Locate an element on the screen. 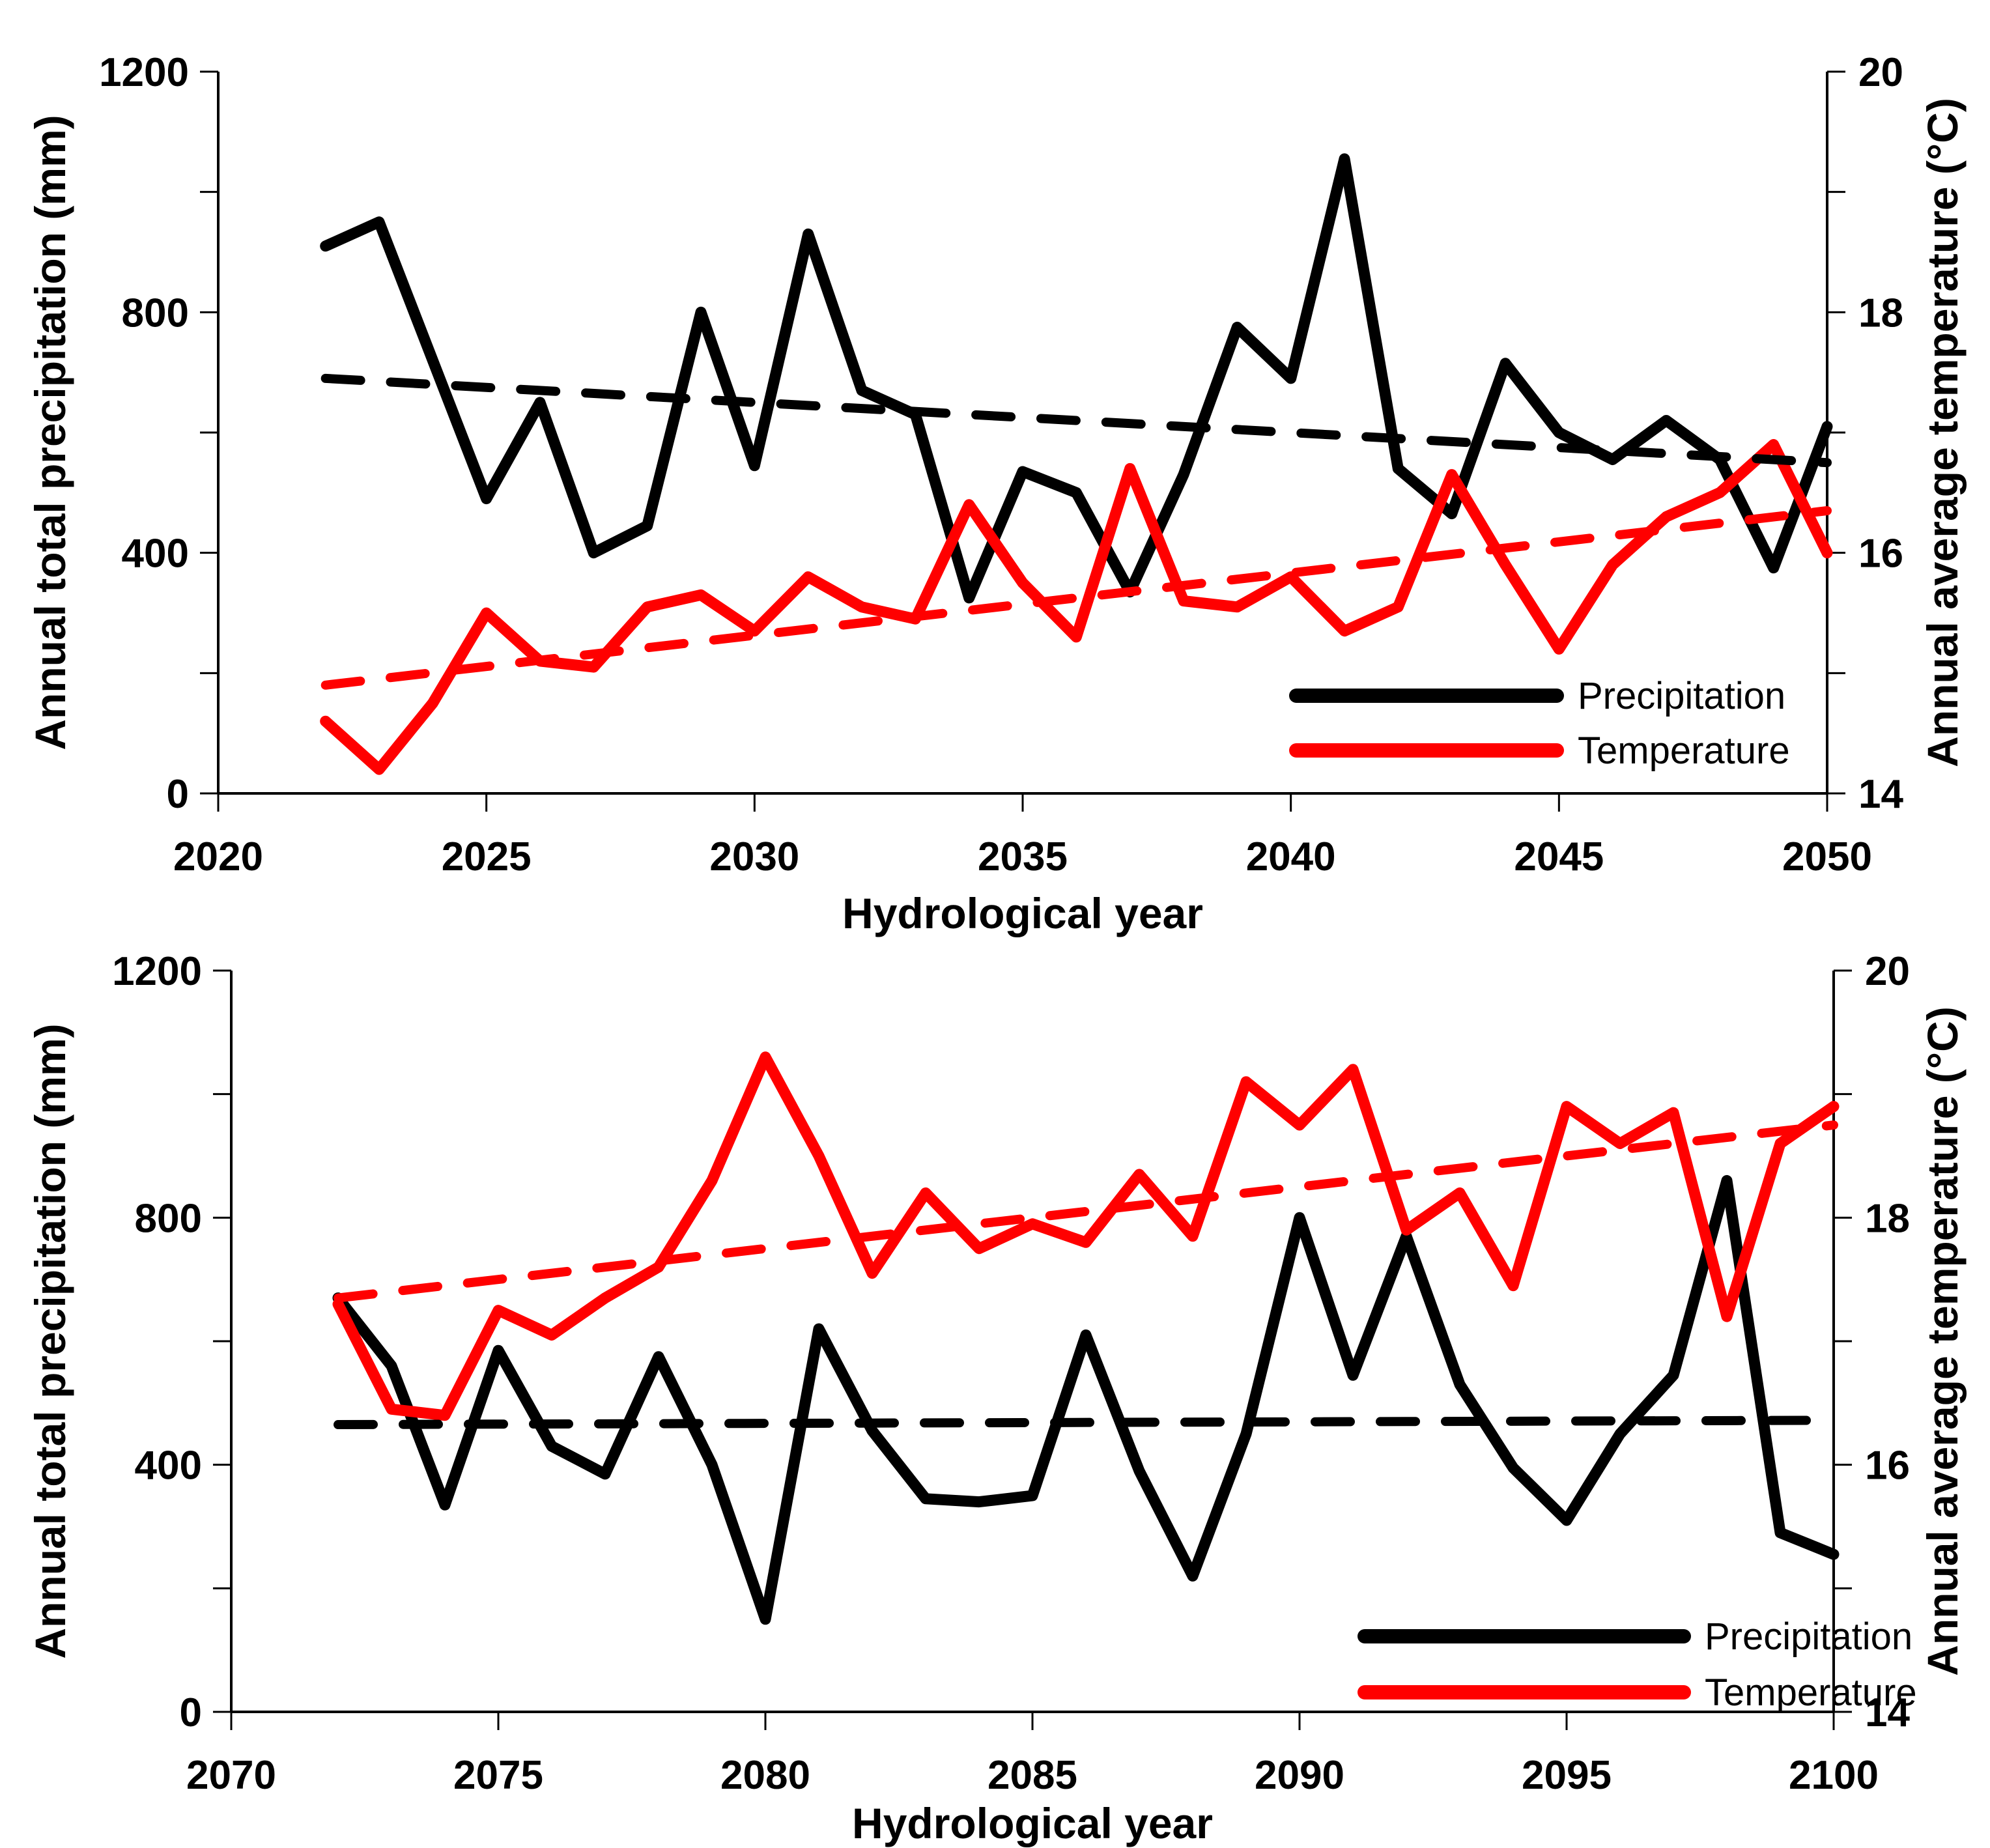  bottom-legend: Precipitation Temperature is located at coordinates (1637, 1665).